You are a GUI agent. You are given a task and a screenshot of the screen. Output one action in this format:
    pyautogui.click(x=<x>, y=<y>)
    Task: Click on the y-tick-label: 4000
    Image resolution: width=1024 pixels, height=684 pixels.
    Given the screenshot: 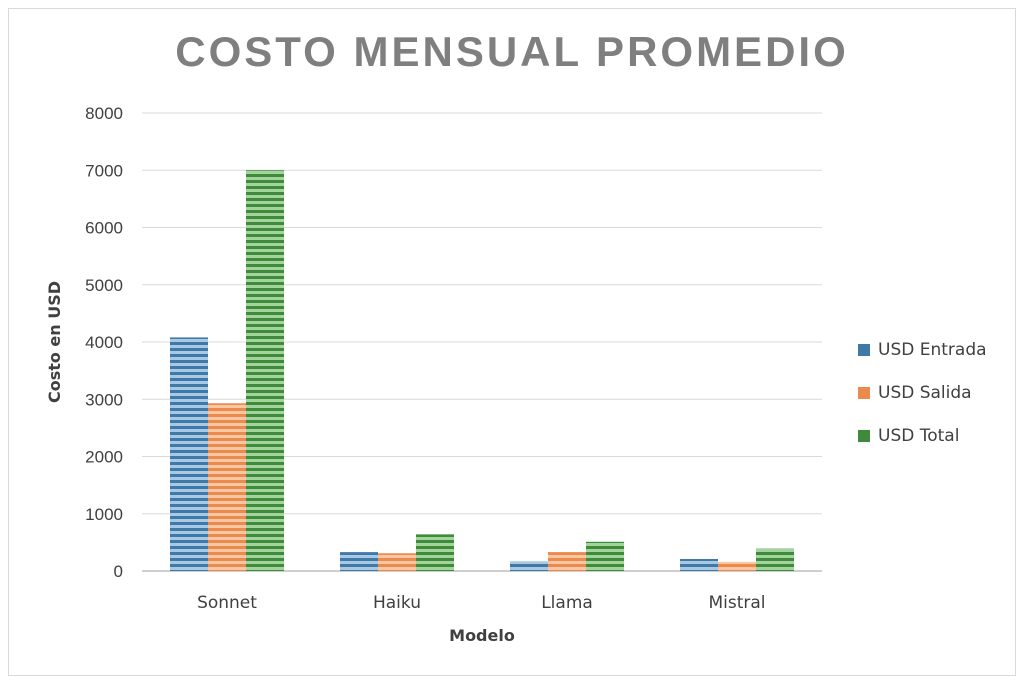 What is the action you would take?
    pyautogui.click(x=104, y=342)
    